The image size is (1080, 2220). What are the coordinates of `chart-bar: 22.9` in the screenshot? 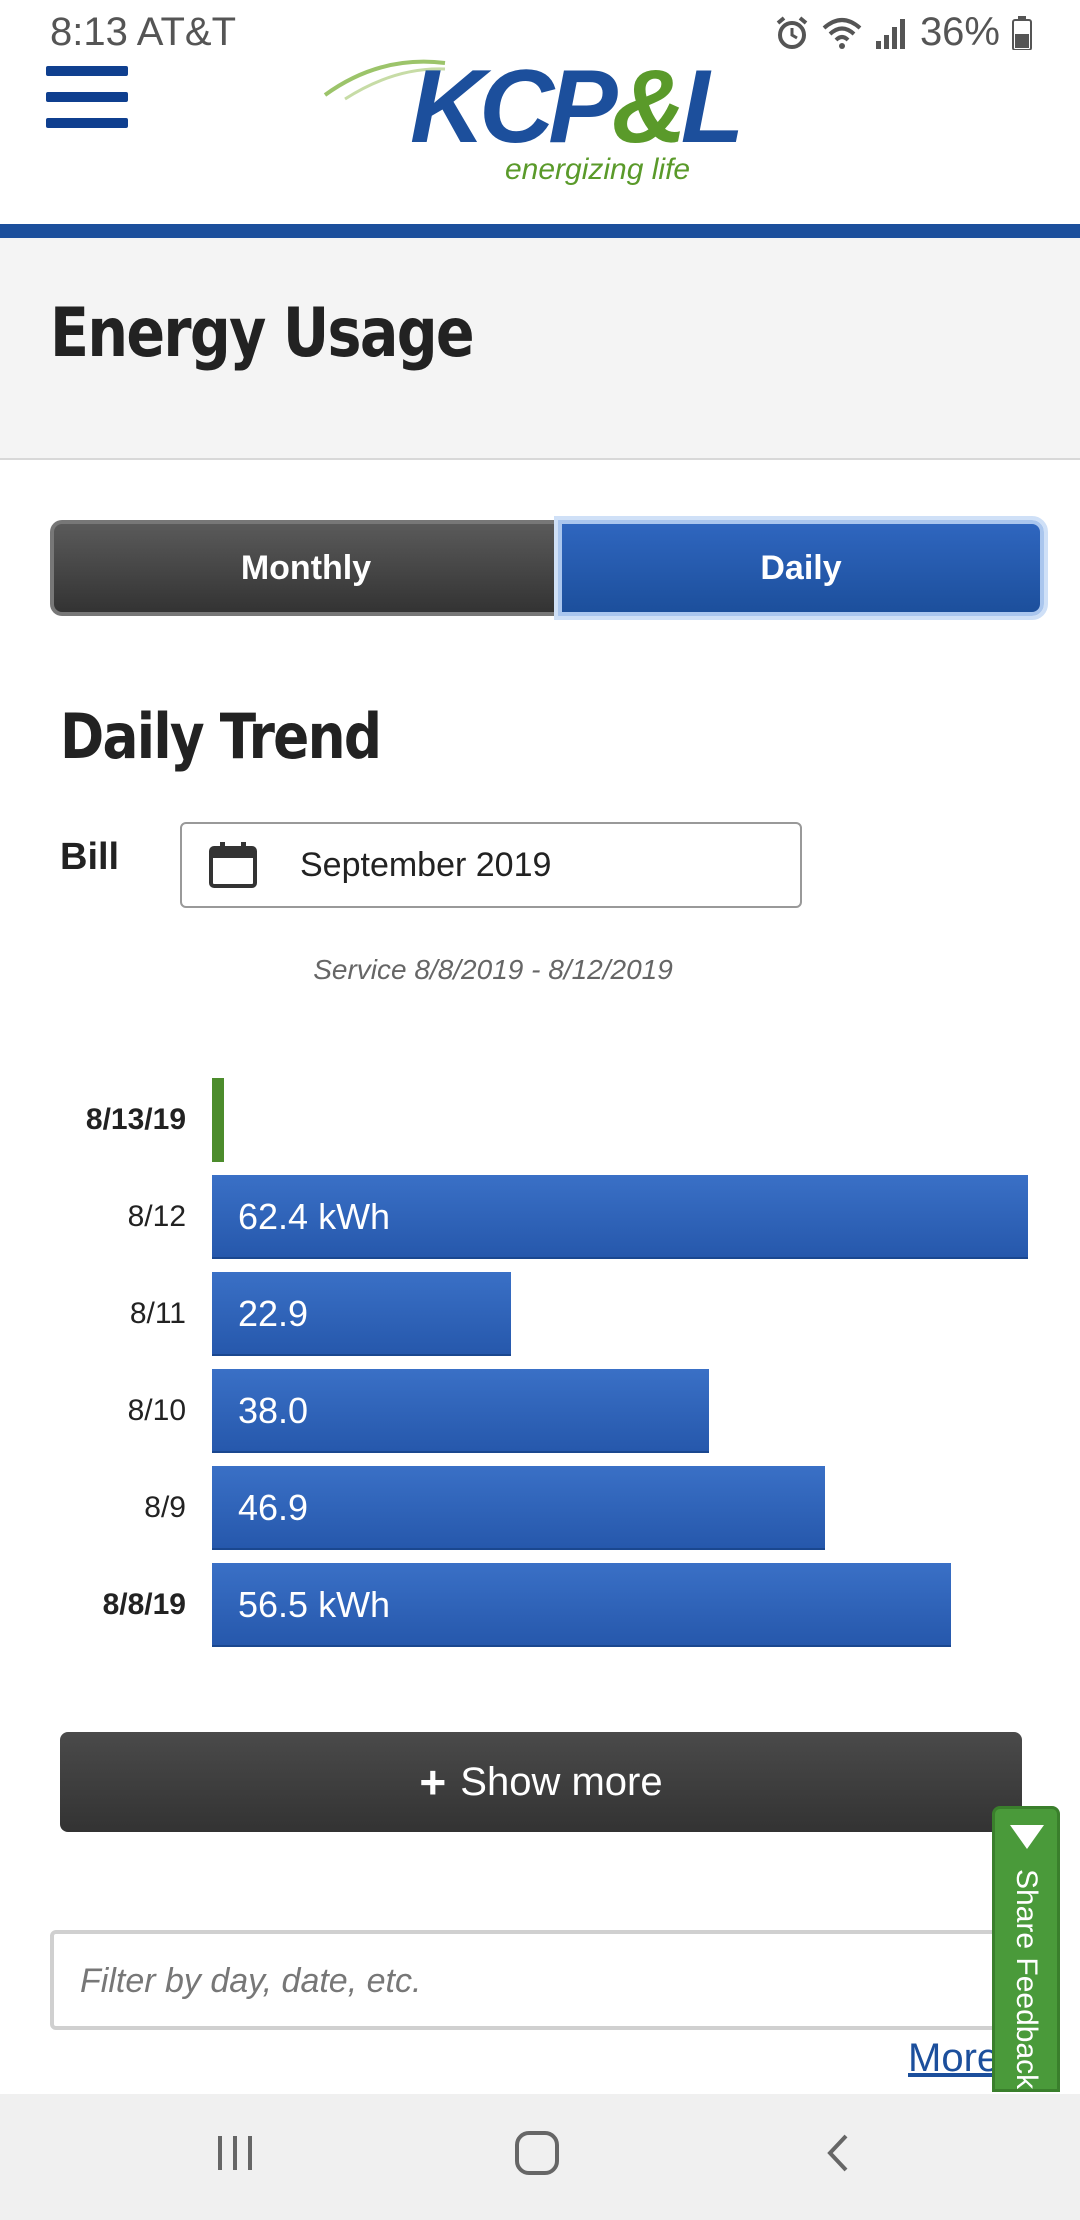 It's located at (361, 1314).